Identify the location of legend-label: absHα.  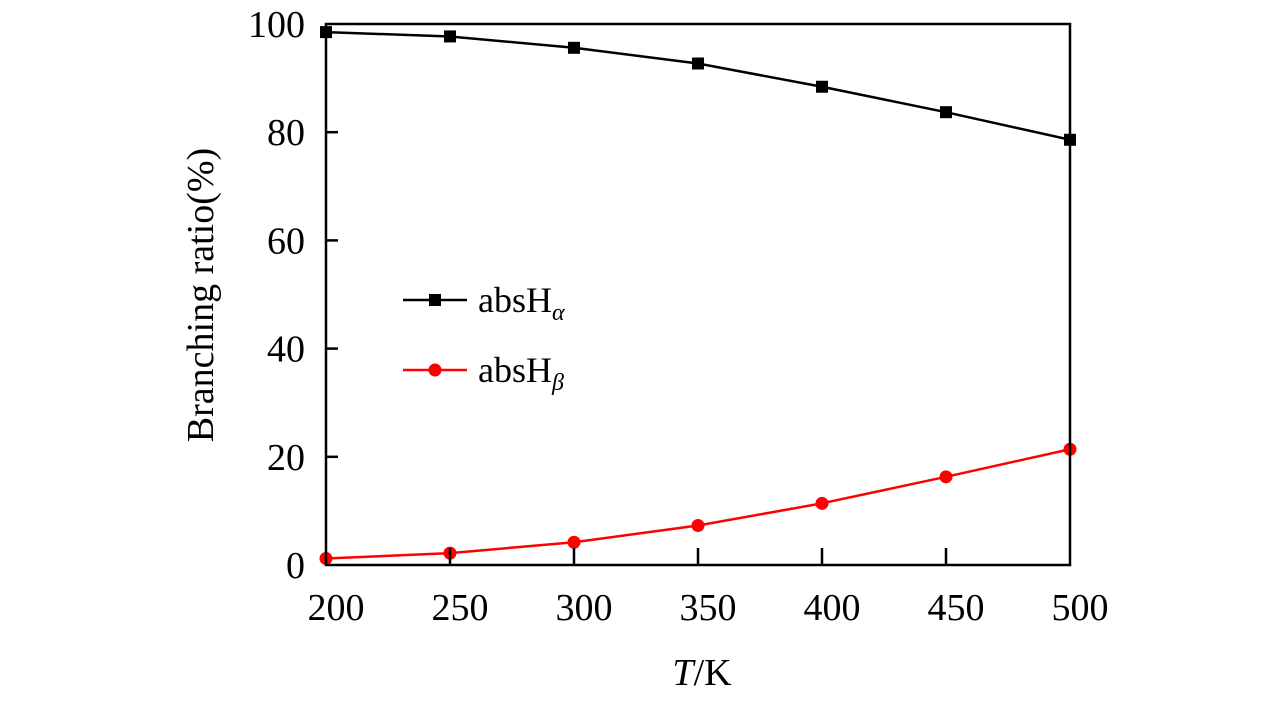
(521, 303).